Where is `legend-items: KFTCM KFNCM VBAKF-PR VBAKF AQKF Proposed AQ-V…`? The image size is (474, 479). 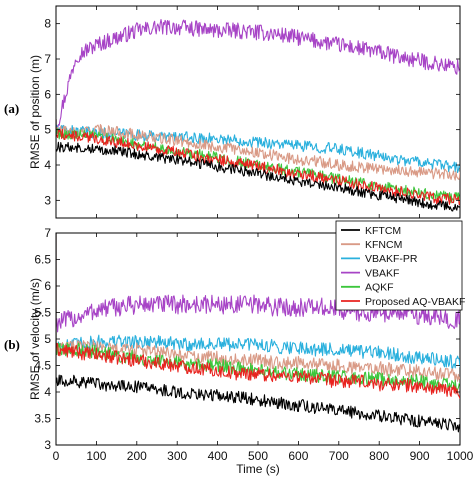 legend-items: KFTCM KFNCM VBAKF-PR VBAKF AQKF Proposed AQ-V… is located at coordinates (403, 266).